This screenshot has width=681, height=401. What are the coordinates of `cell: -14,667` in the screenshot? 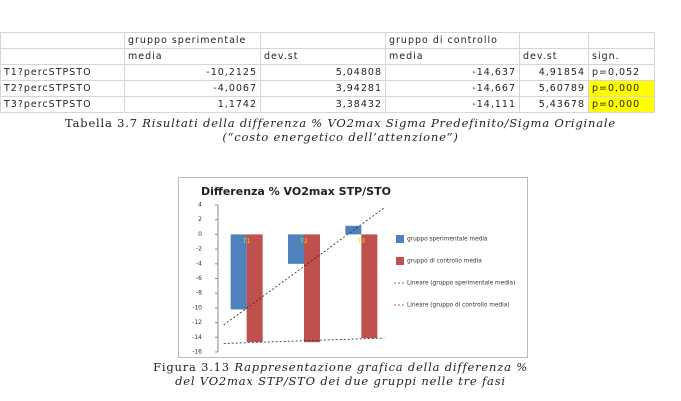 It's located at (452, 88).